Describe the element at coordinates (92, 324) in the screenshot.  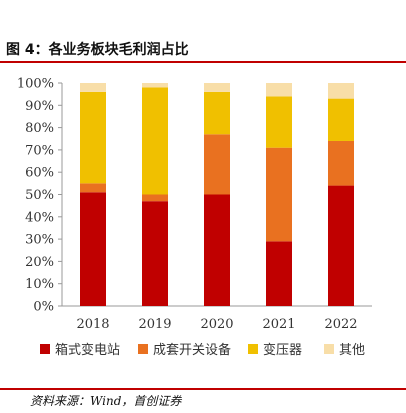
I see `x-tick-label: 2018` at that location.